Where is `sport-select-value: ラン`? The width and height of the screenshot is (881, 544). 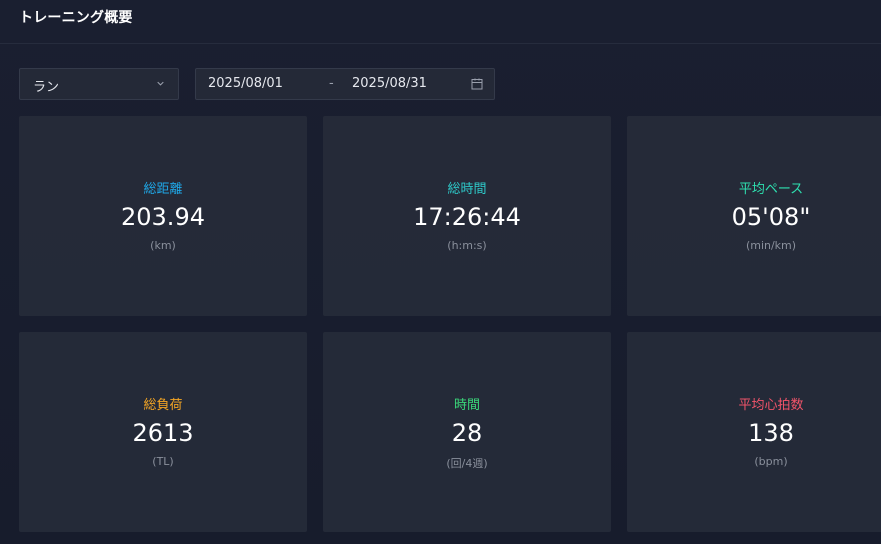
sport-select-value: ラン is located at coordinates (46, 87).